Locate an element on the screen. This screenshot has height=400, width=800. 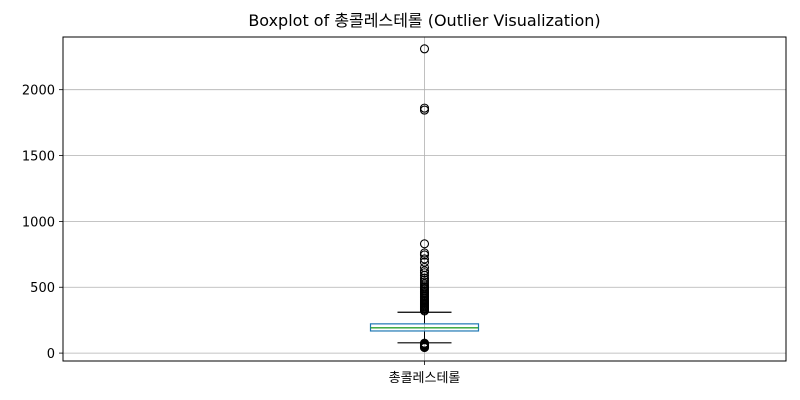
y-tick-label: 1500 is located at coordinates (38, 157).